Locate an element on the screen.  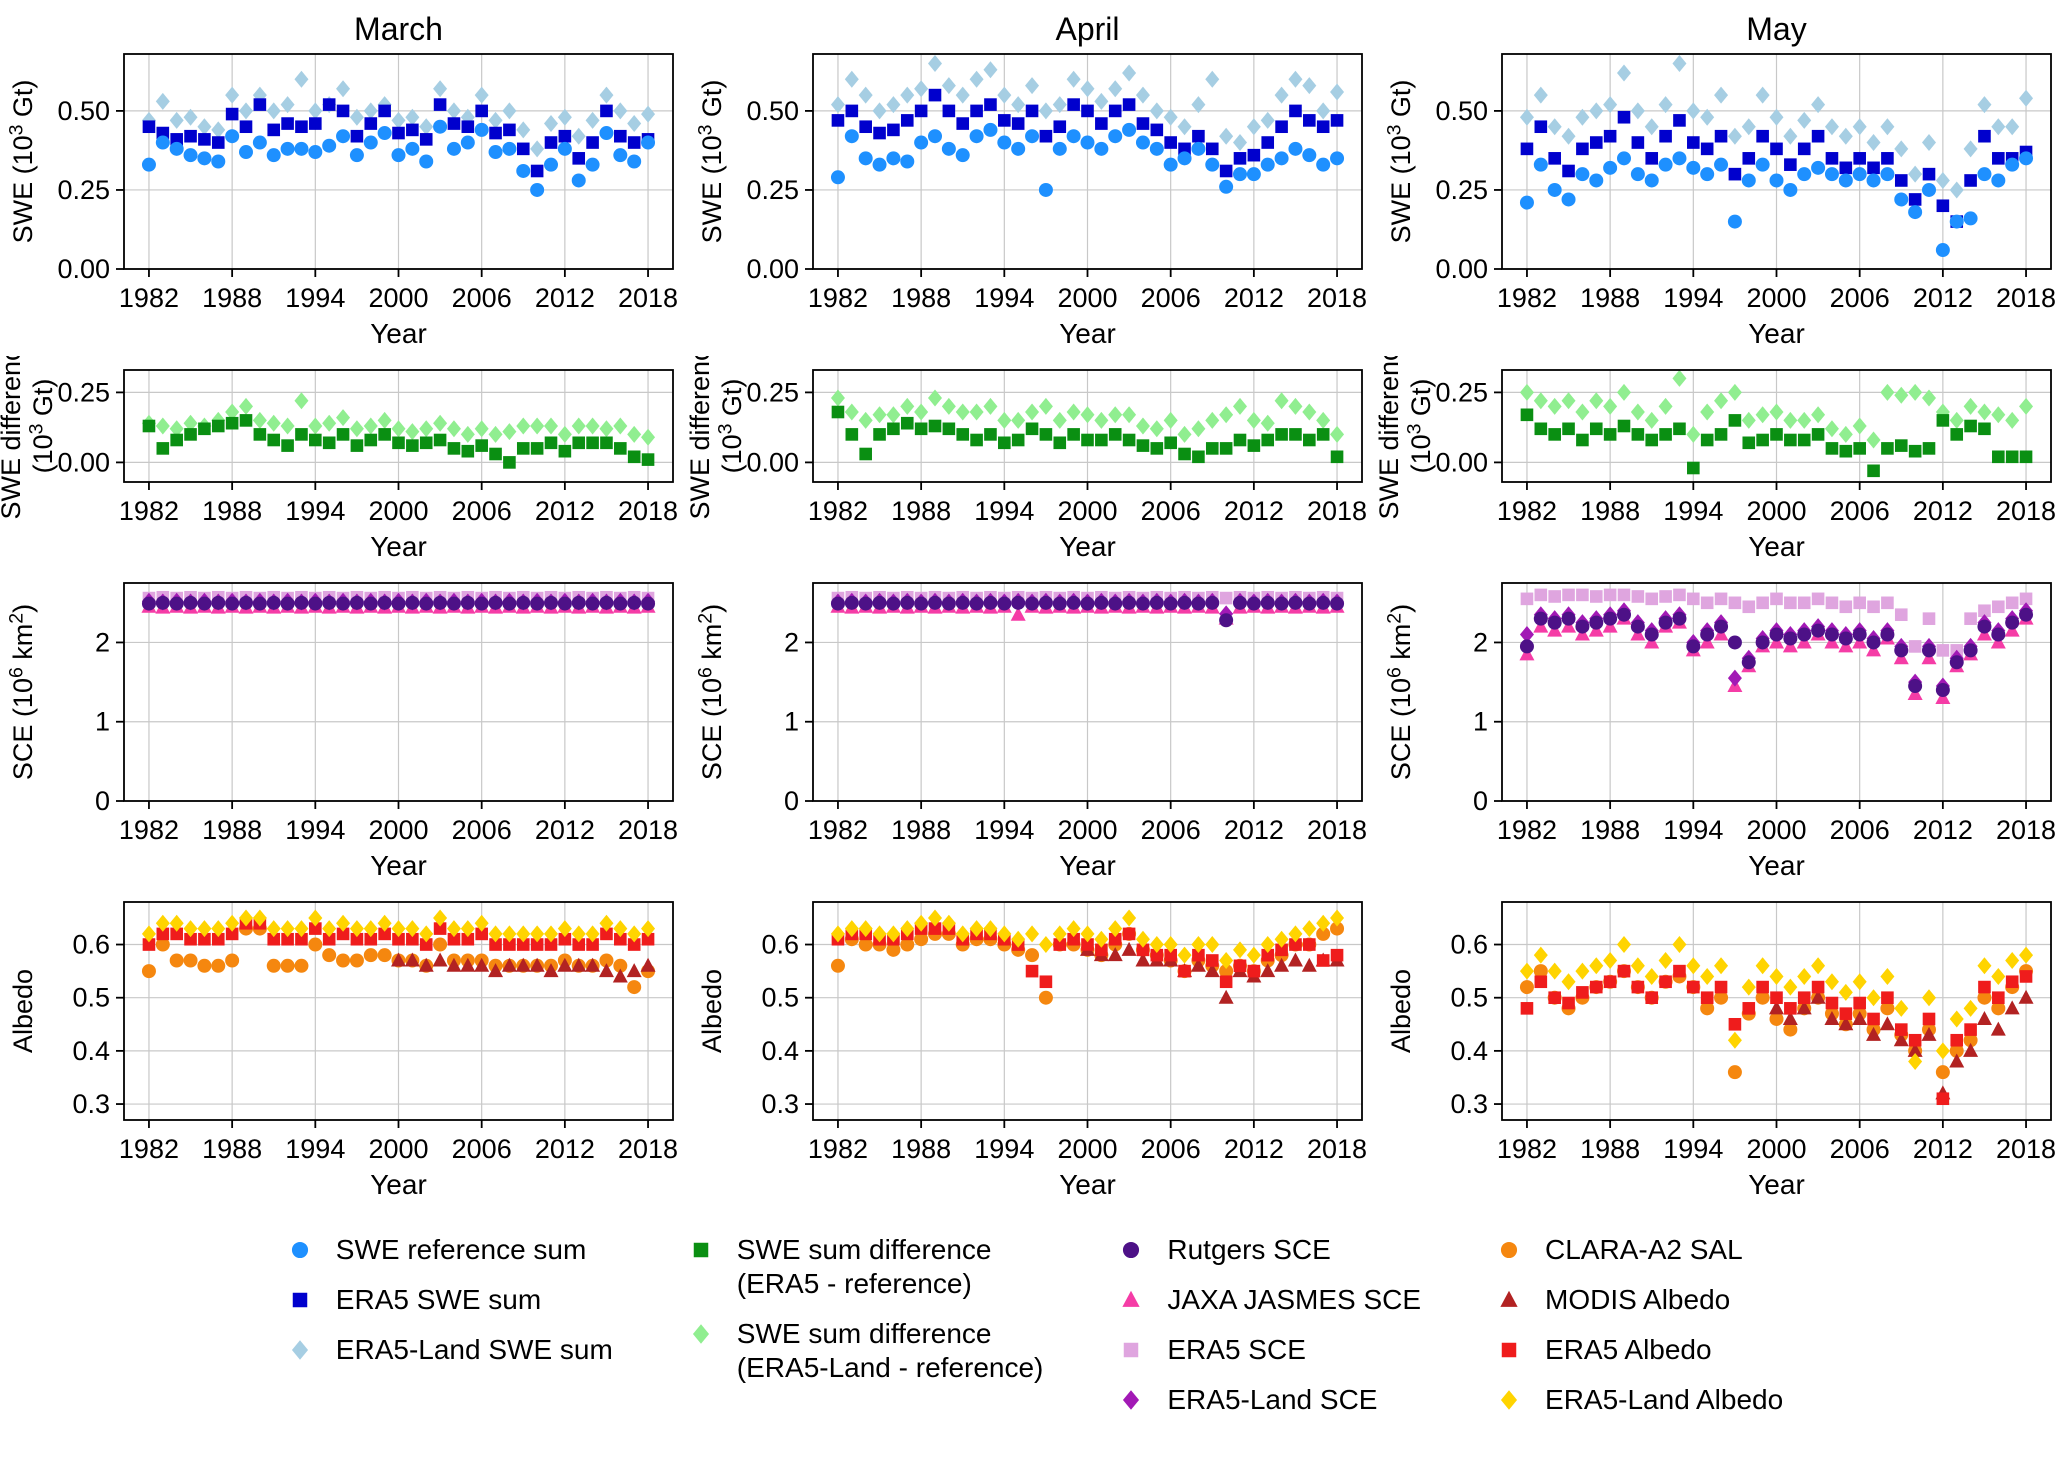
legend-item-clara-a2-sal: CLARA-A2 SAL is located at coordinates (1638, 1250).